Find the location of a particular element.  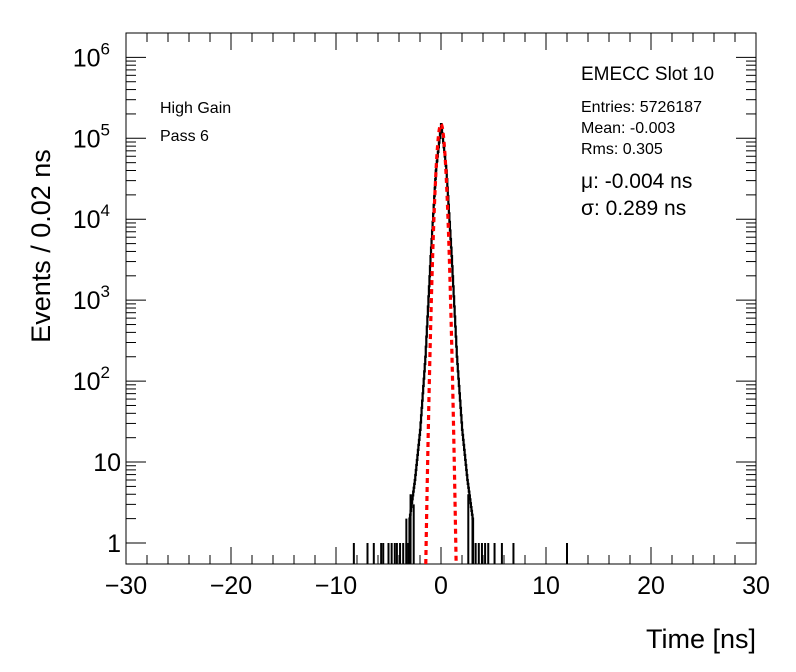

x-tick-label: −10 is located at coordinates (336, 586).